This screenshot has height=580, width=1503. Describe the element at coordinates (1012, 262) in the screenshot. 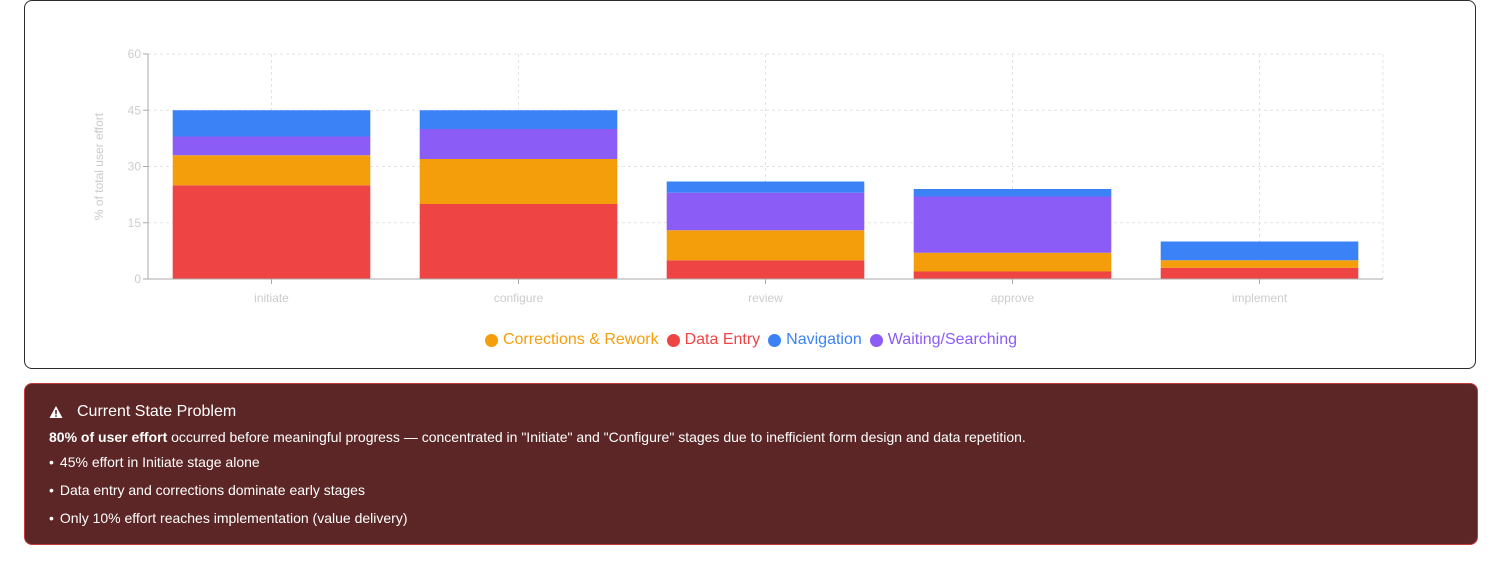

I see `bar-segment-approve-corrections-rework` at that location.